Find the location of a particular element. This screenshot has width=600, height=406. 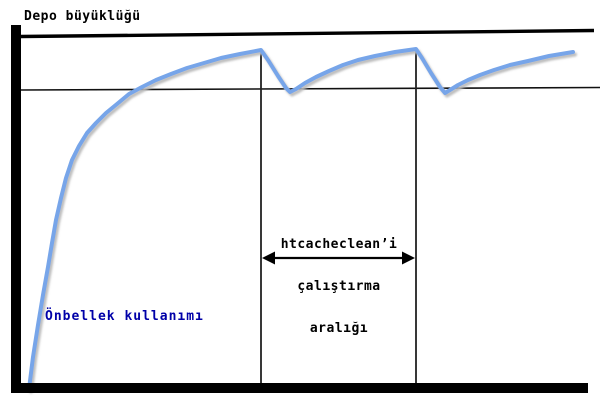

y-axis-bar is located at coordinates (16, 209).